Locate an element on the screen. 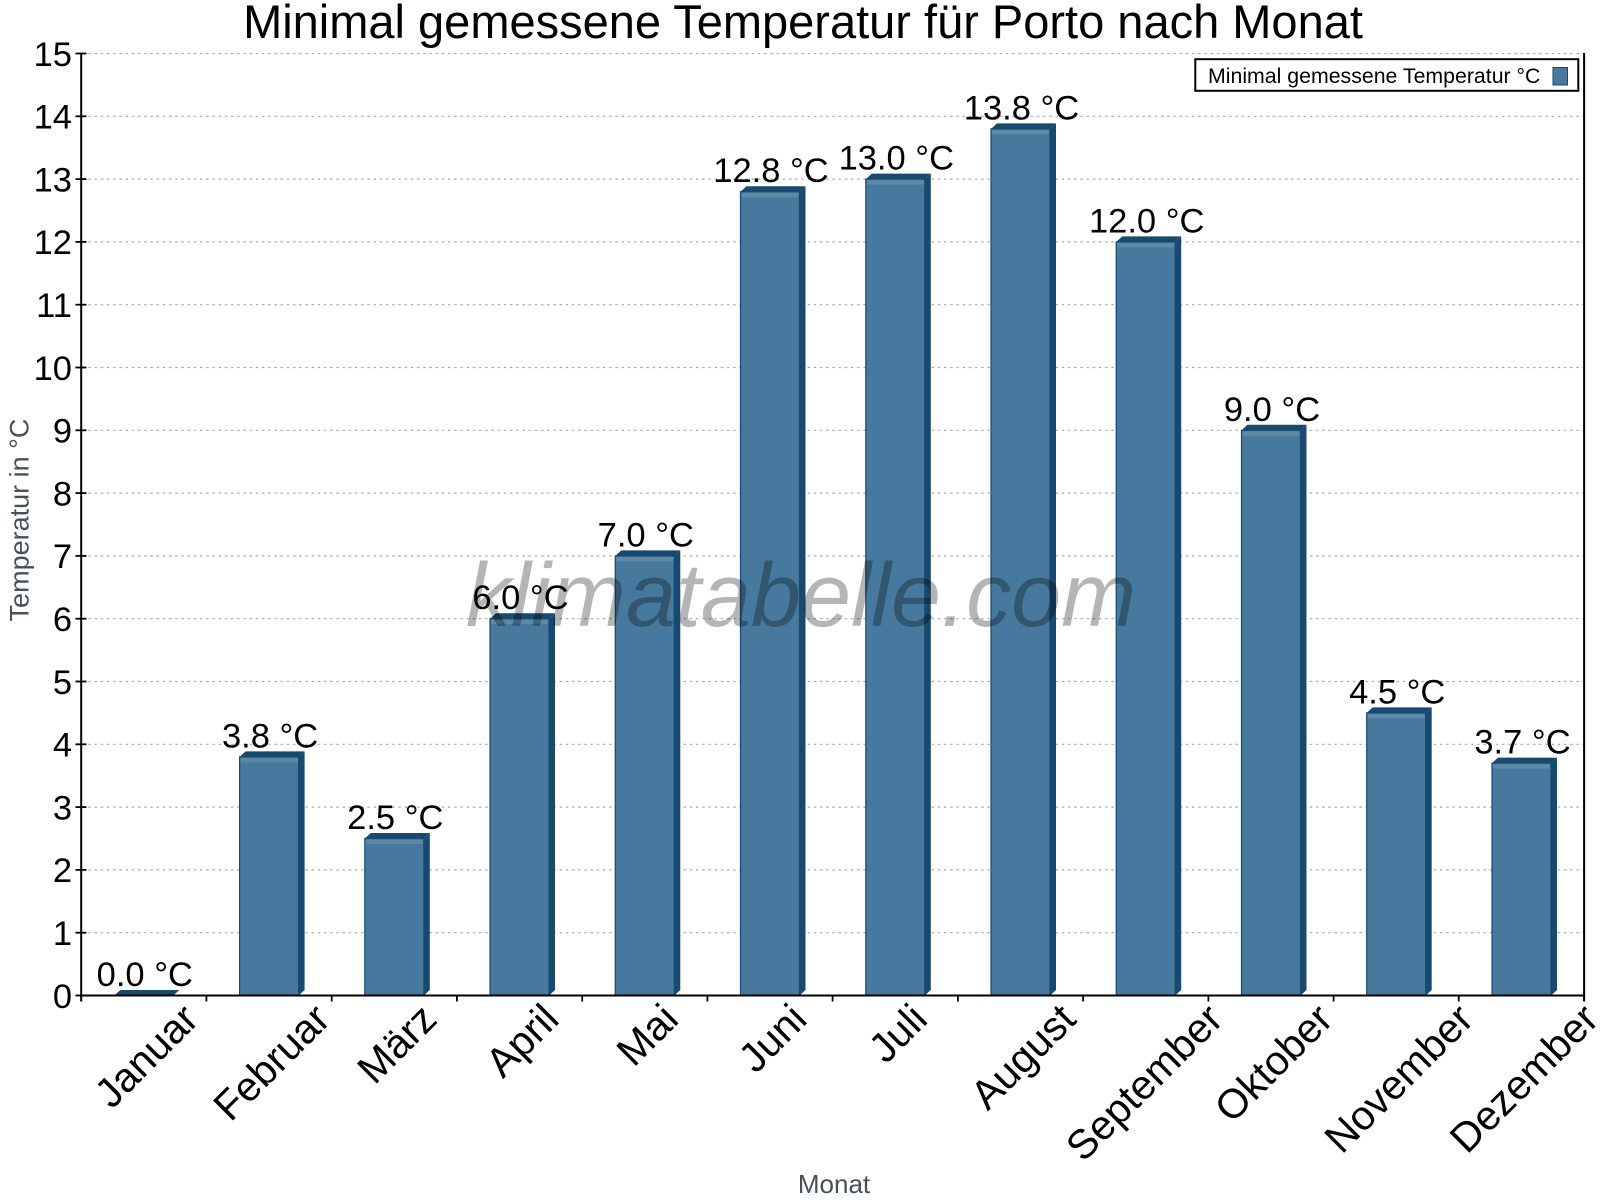 The height and width of the screenshot is (1200, 1600). svg-text: 11 is located at coordinates (54, 306).